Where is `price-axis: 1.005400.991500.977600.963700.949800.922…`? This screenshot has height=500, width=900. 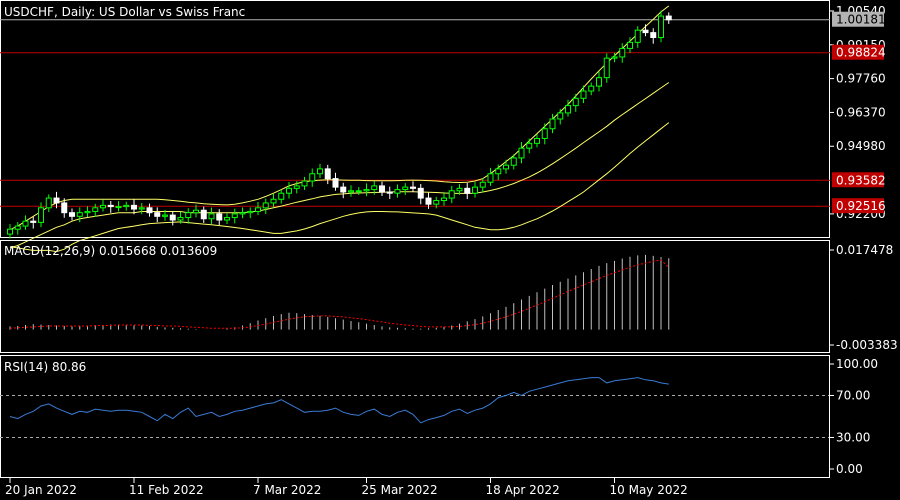
price-axis: 1.005400.991500.977600.963700.949800.922… is located at coordinates (857, 112).